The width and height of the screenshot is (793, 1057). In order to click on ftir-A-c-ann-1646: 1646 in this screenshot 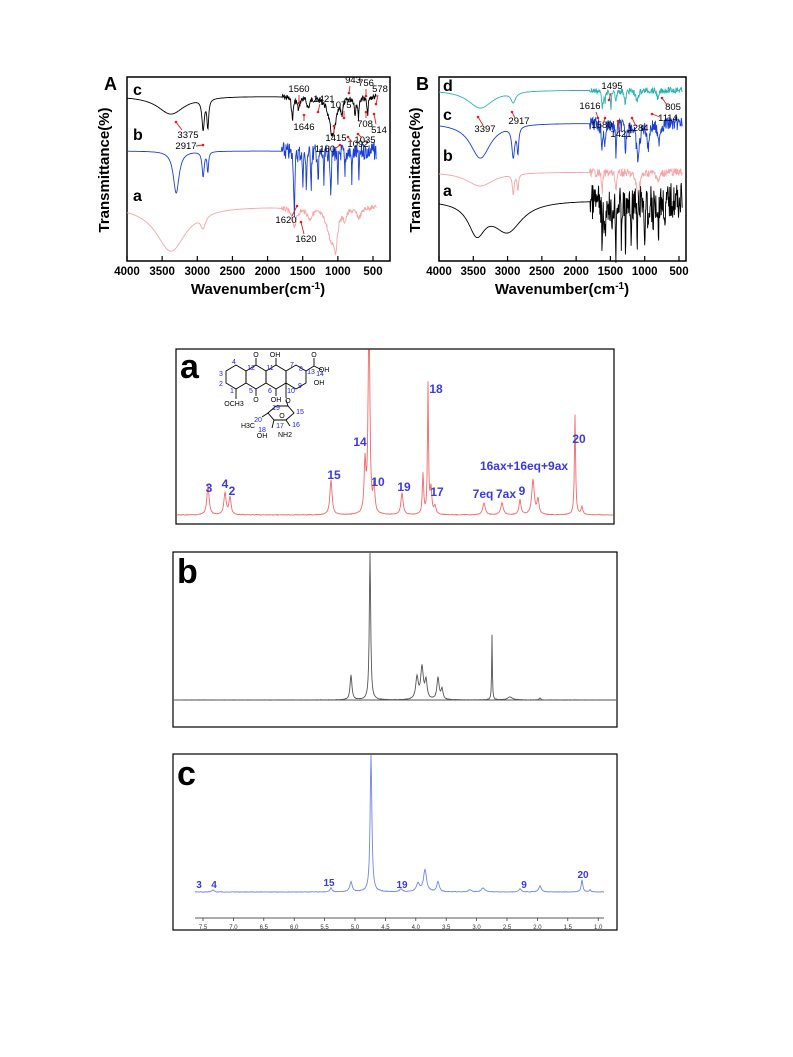, I will do `click(303, 127)`.